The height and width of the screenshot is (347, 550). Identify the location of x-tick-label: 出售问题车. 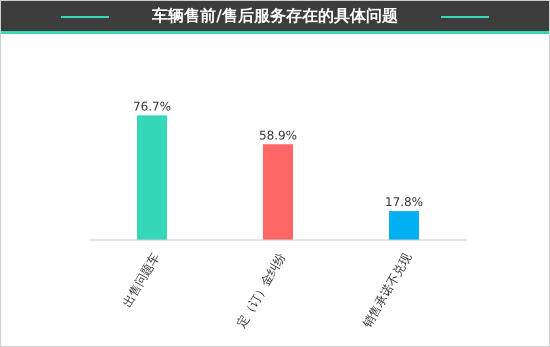
(141, 280).